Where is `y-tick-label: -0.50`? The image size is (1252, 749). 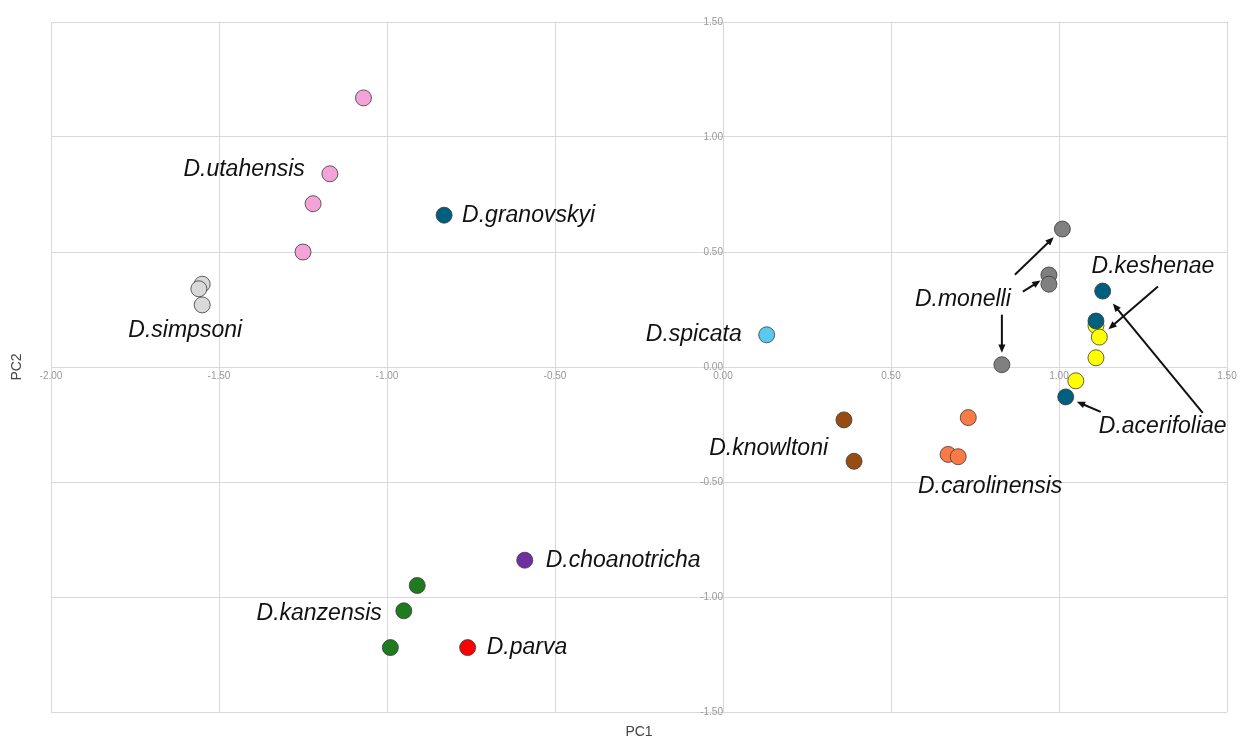
y-tick-label: -0.50 is located at coordinates (712, 481).